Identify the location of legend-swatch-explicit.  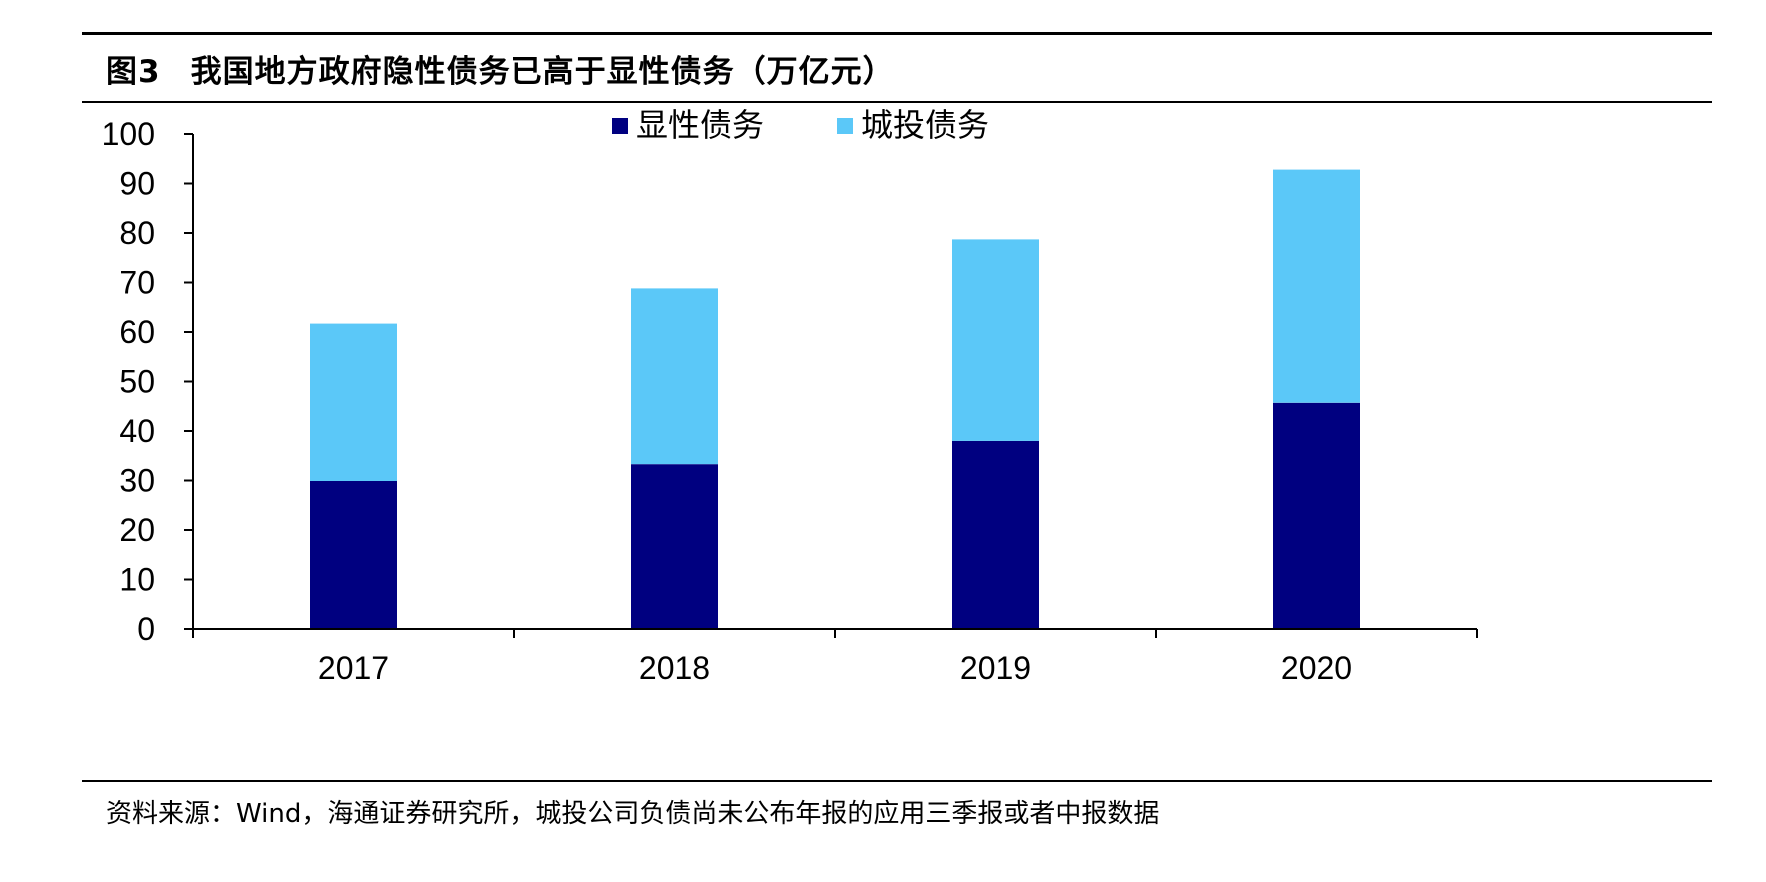
(620, 126).